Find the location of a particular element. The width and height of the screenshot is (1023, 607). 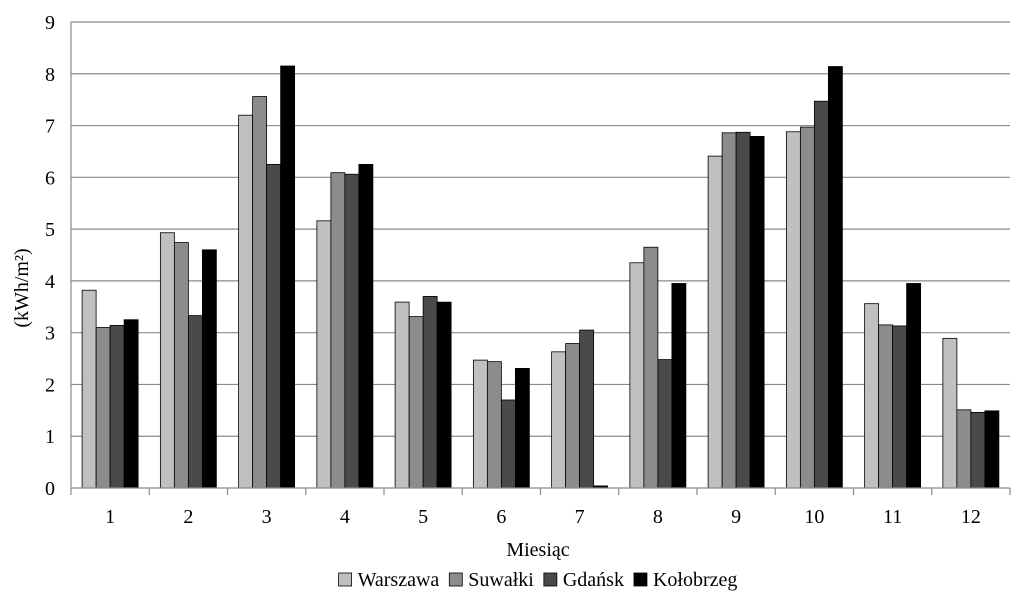

y-tick-label: 1 is located at coordinates (50, 437).